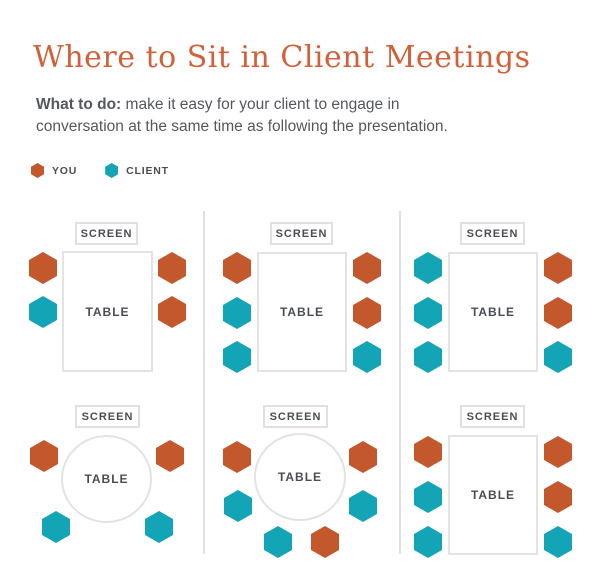 This screenshot has height=588, width=600. What do you see at coordinates (37, 170) in the screenshot?
I see `you-hexagon-icon` at bounding box center [37, 170].